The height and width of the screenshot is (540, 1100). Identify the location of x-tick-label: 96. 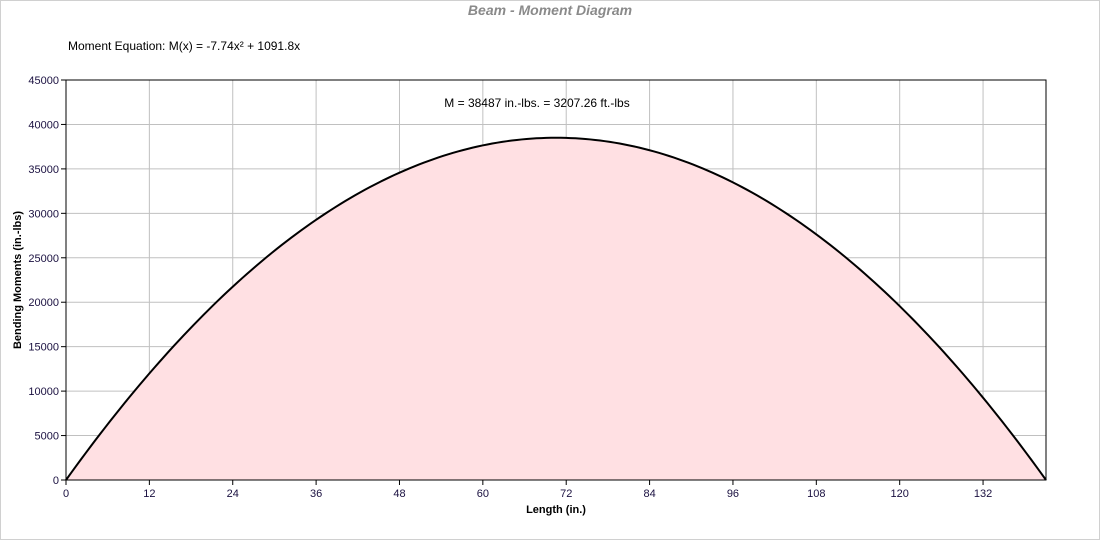
(733, 494).